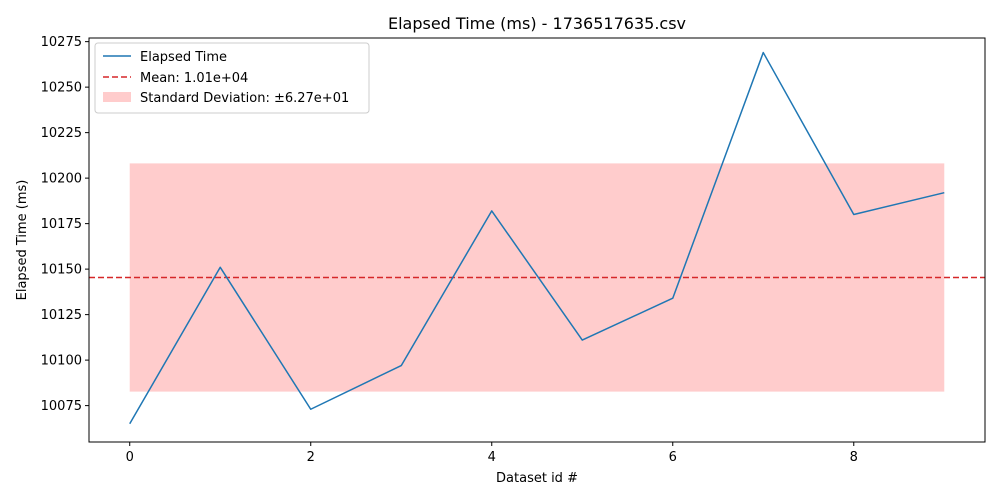  I want to click on y-tick-label: 10225, so click(61, 133).